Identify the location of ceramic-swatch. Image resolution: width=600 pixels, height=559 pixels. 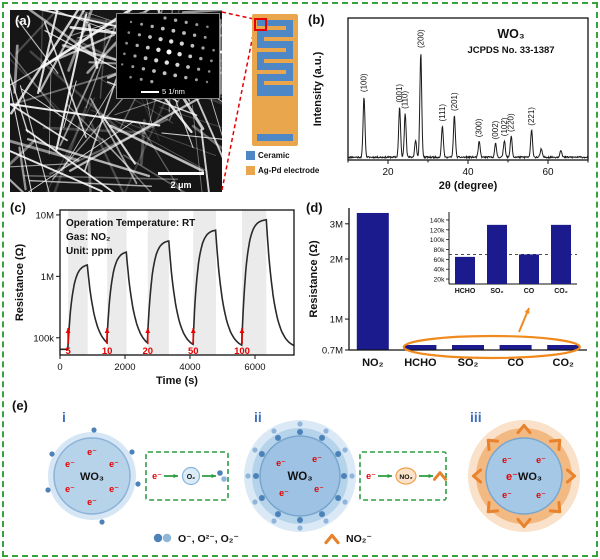
(250, 155).